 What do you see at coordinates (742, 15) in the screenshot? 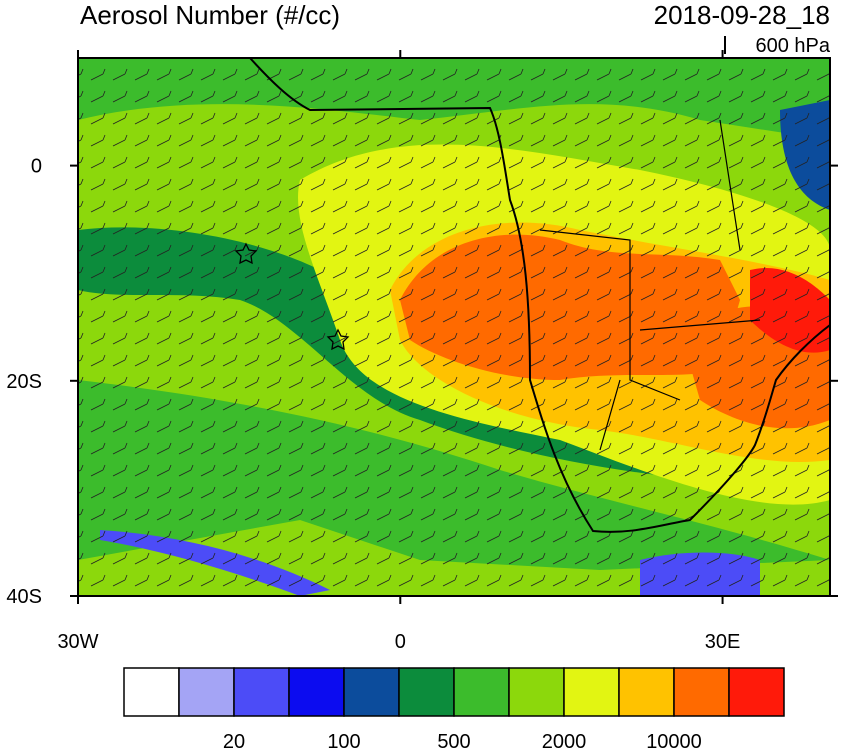
I see `date: 2018-09-28_18` at bounding box center [742, 15].